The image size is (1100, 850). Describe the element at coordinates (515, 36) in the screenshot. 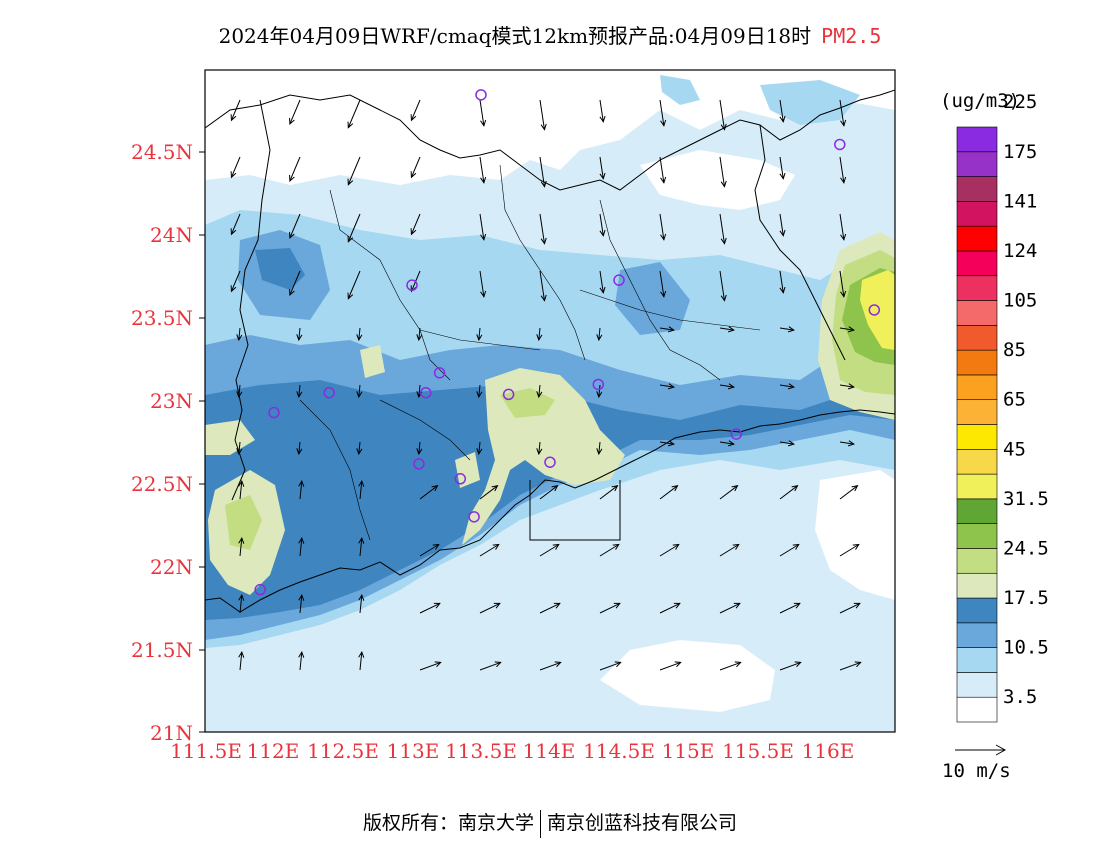

I see `title-text: 2024年04月09日WRF/cmaq模式12km预报产品:04月09日18时` at that location.